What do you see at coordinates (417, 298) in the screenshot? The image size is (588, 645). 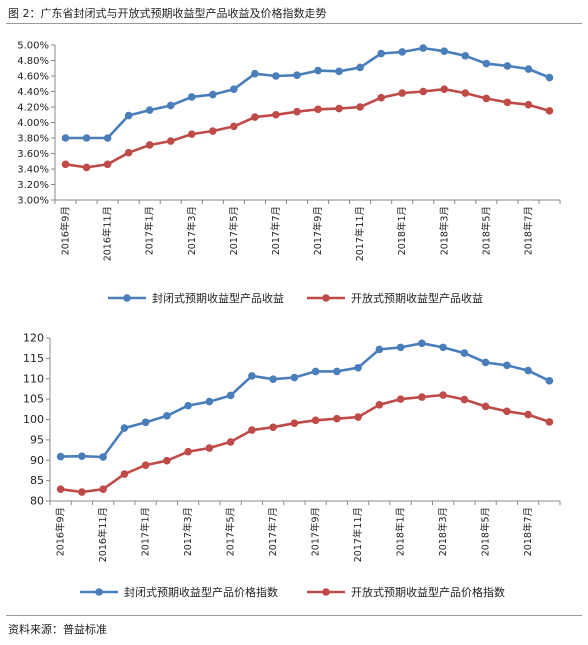 I see `legend-label-2: 开放式预期收益型产品收益` at bounding box center [417, 298].